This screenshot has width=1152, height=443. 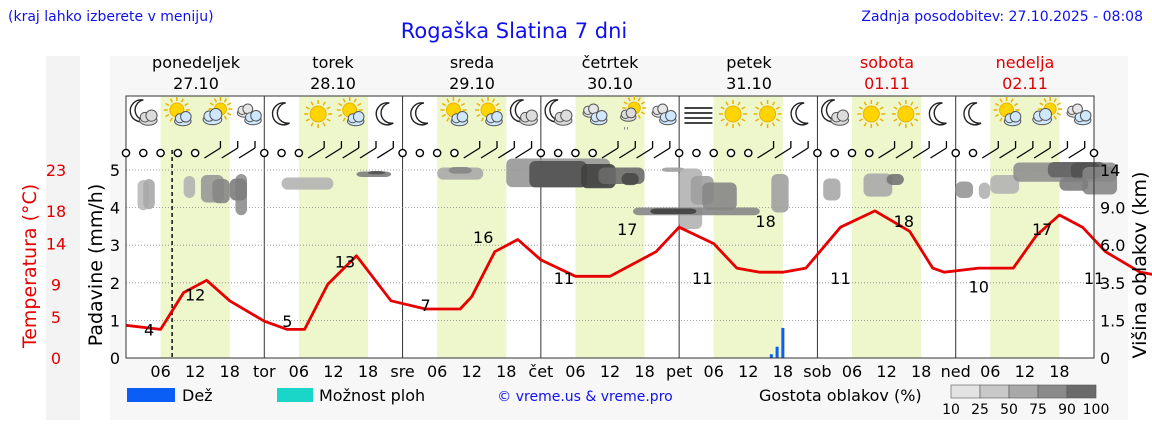 What do you see at coordinates (633, 116) in the screenshot?
I see `sun-drizzle-icon: ''` at bounding box center [633, 116].